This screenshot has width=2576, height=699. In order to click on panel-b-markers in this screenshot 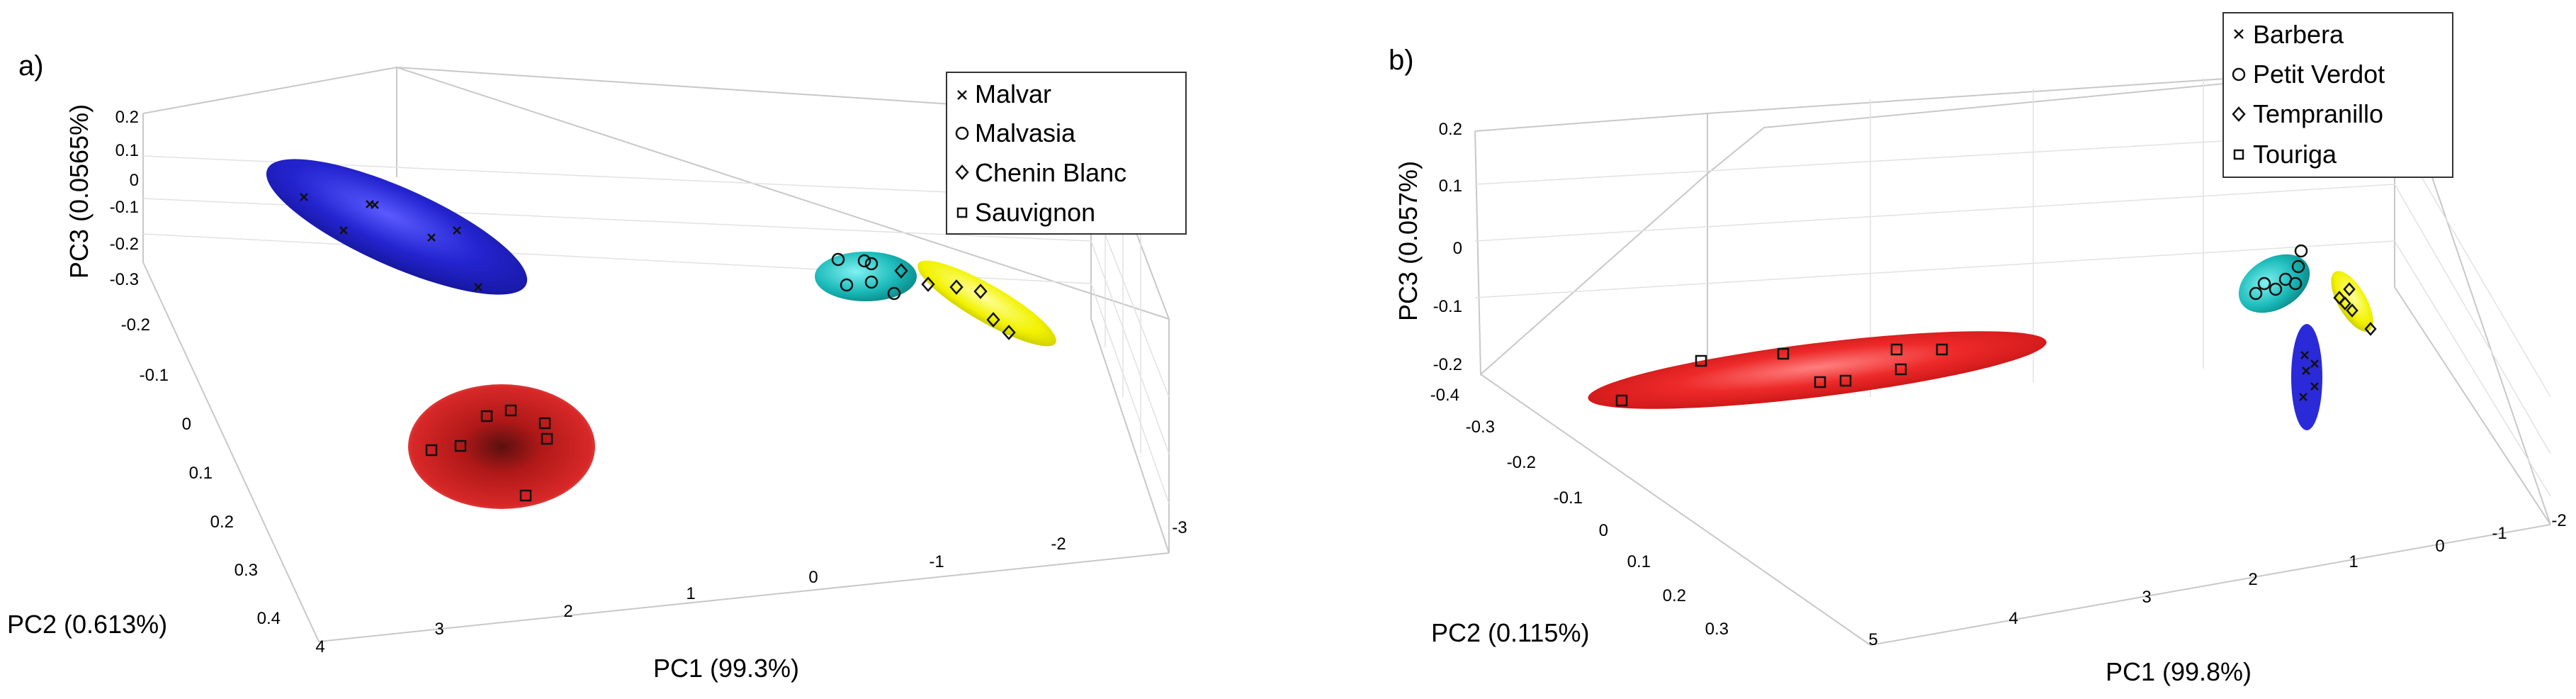, I will do `click(1996, 325)`.